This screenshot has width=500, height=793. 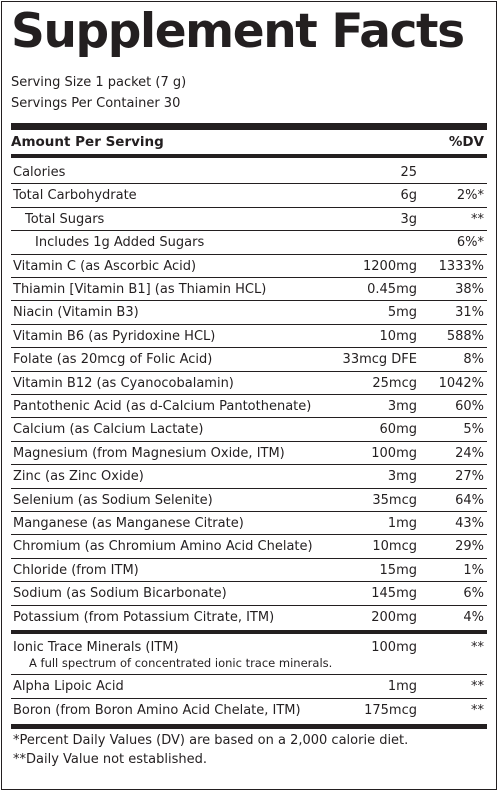 I want to click on nutrient-row: Niacin (Vitamin B3) 5mg 31%, so click(x=249, y=312).